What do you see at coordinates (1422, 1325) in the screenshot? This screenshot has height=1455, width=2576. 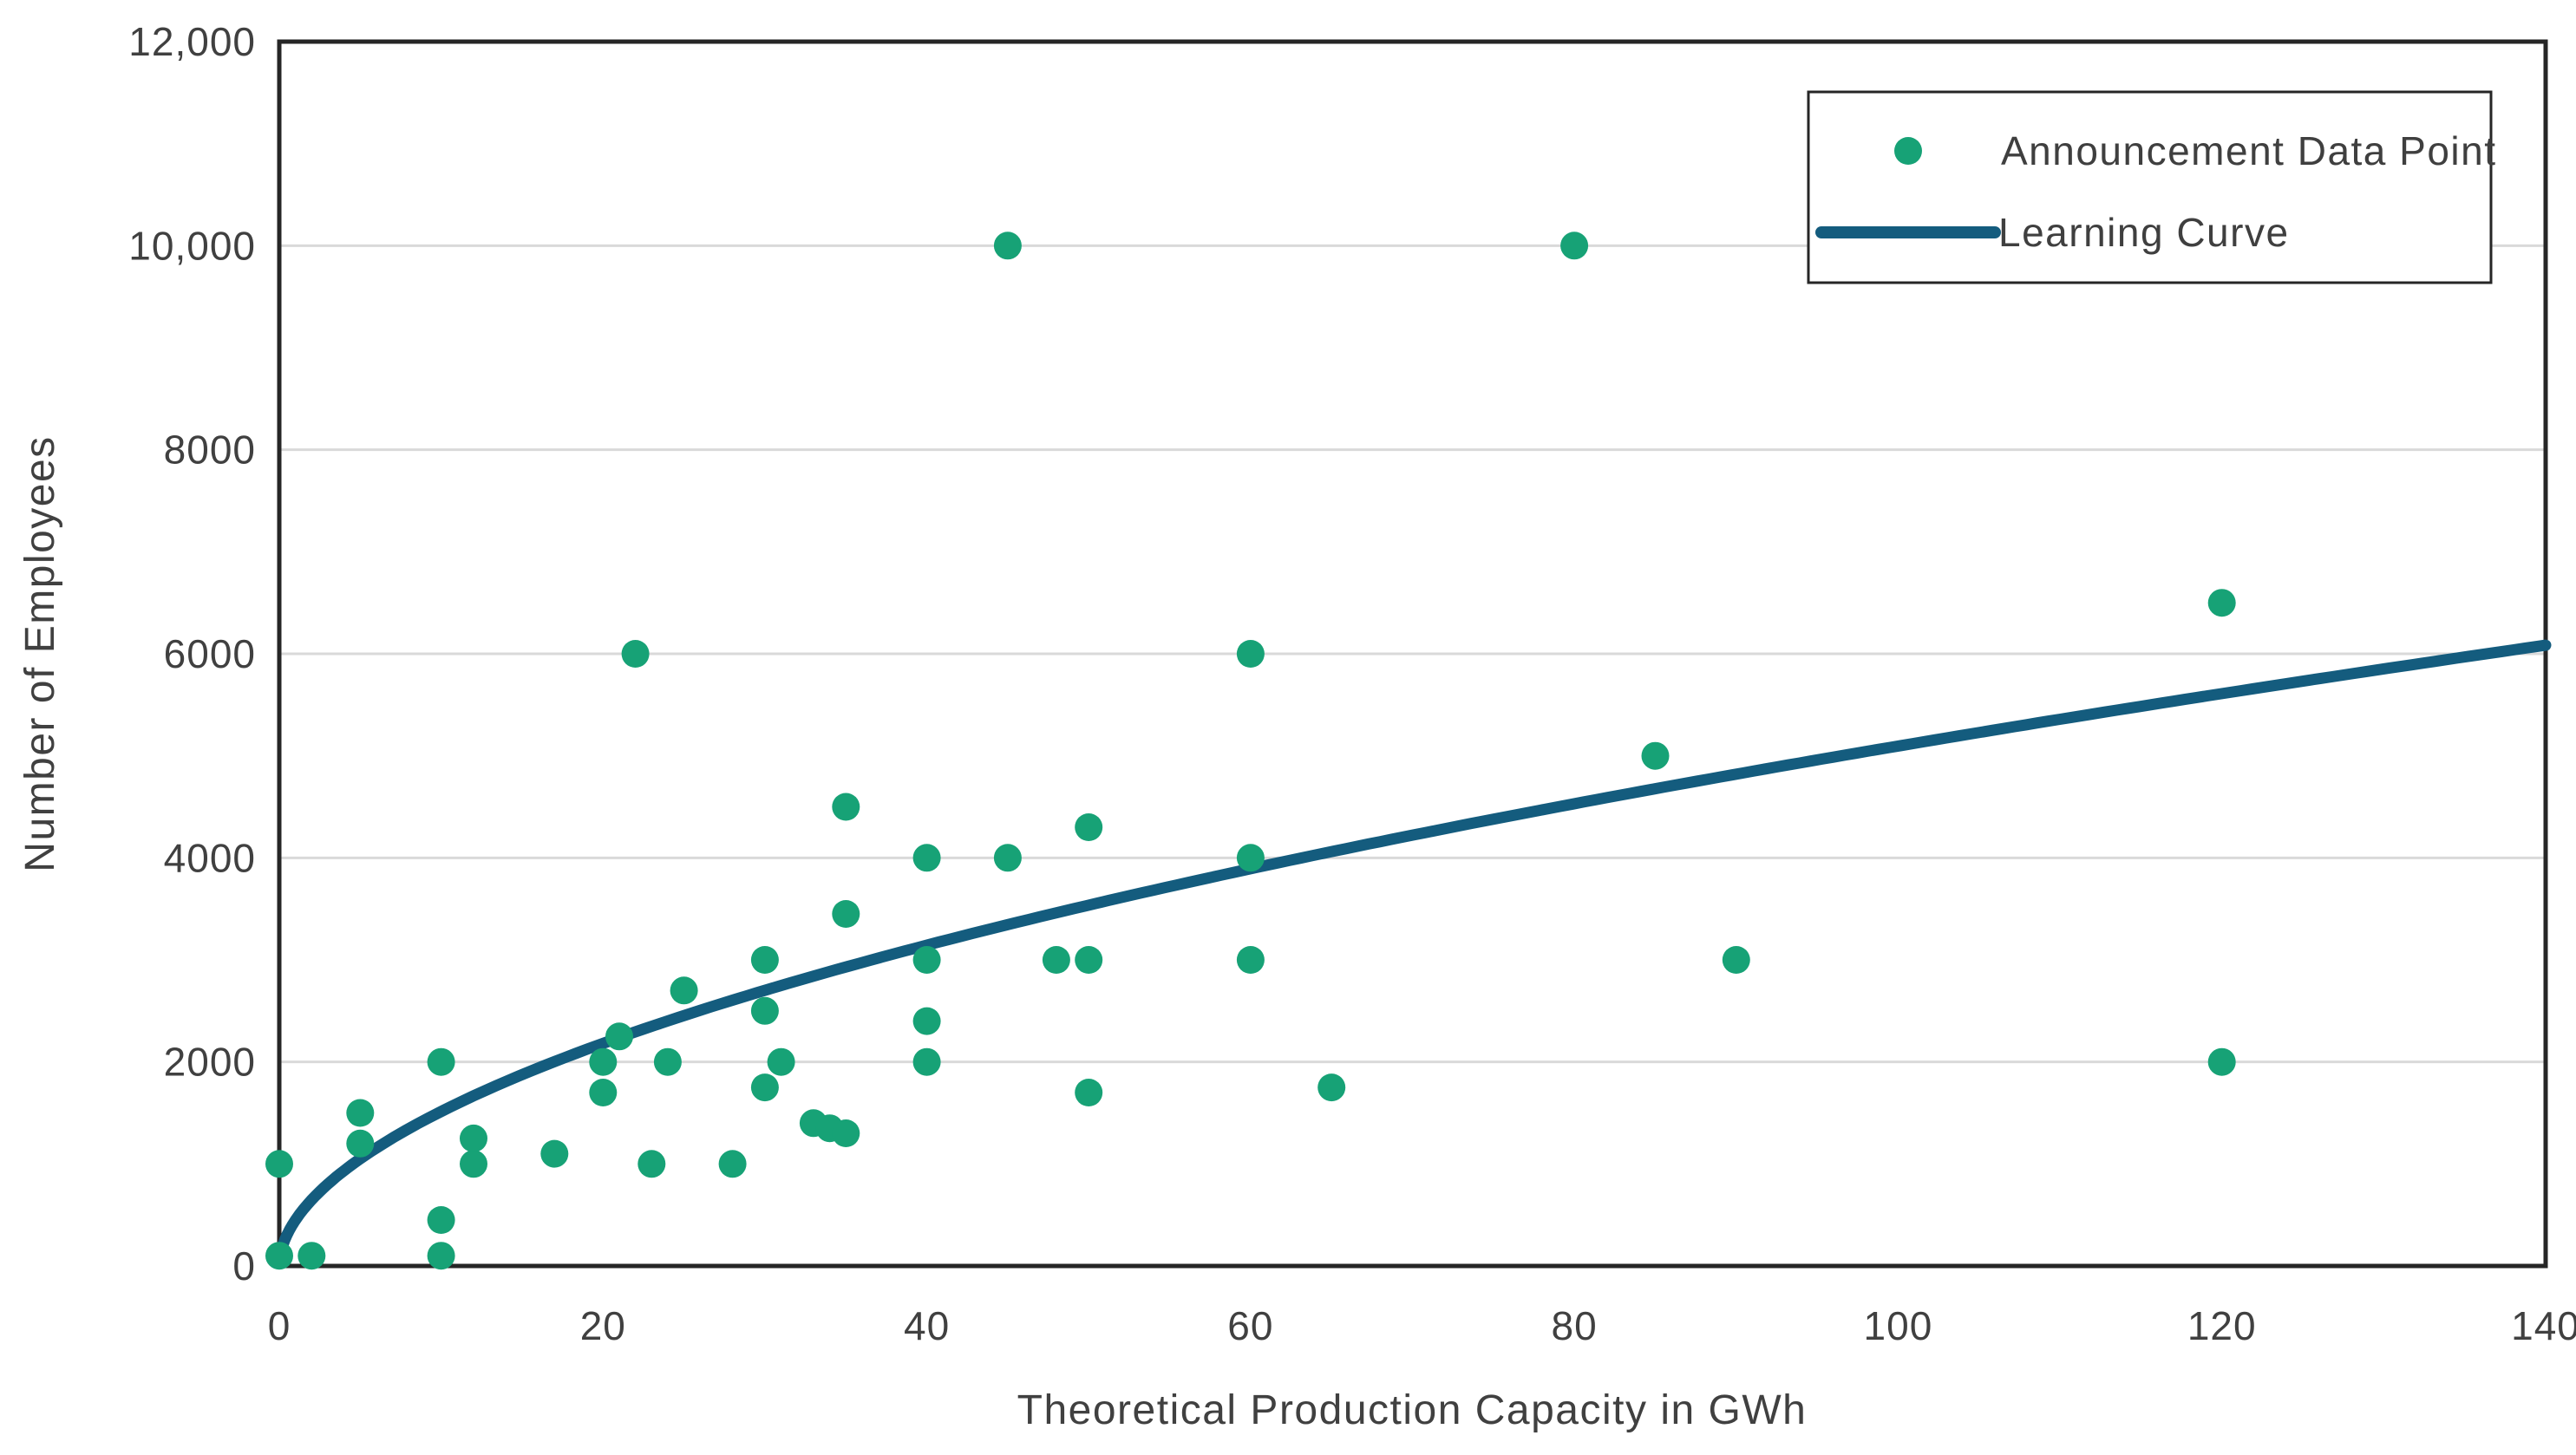 I see `x-axis-tick-labels: 0 20 40 60 80 100 120 140` at bounding box center [1422, 1325].